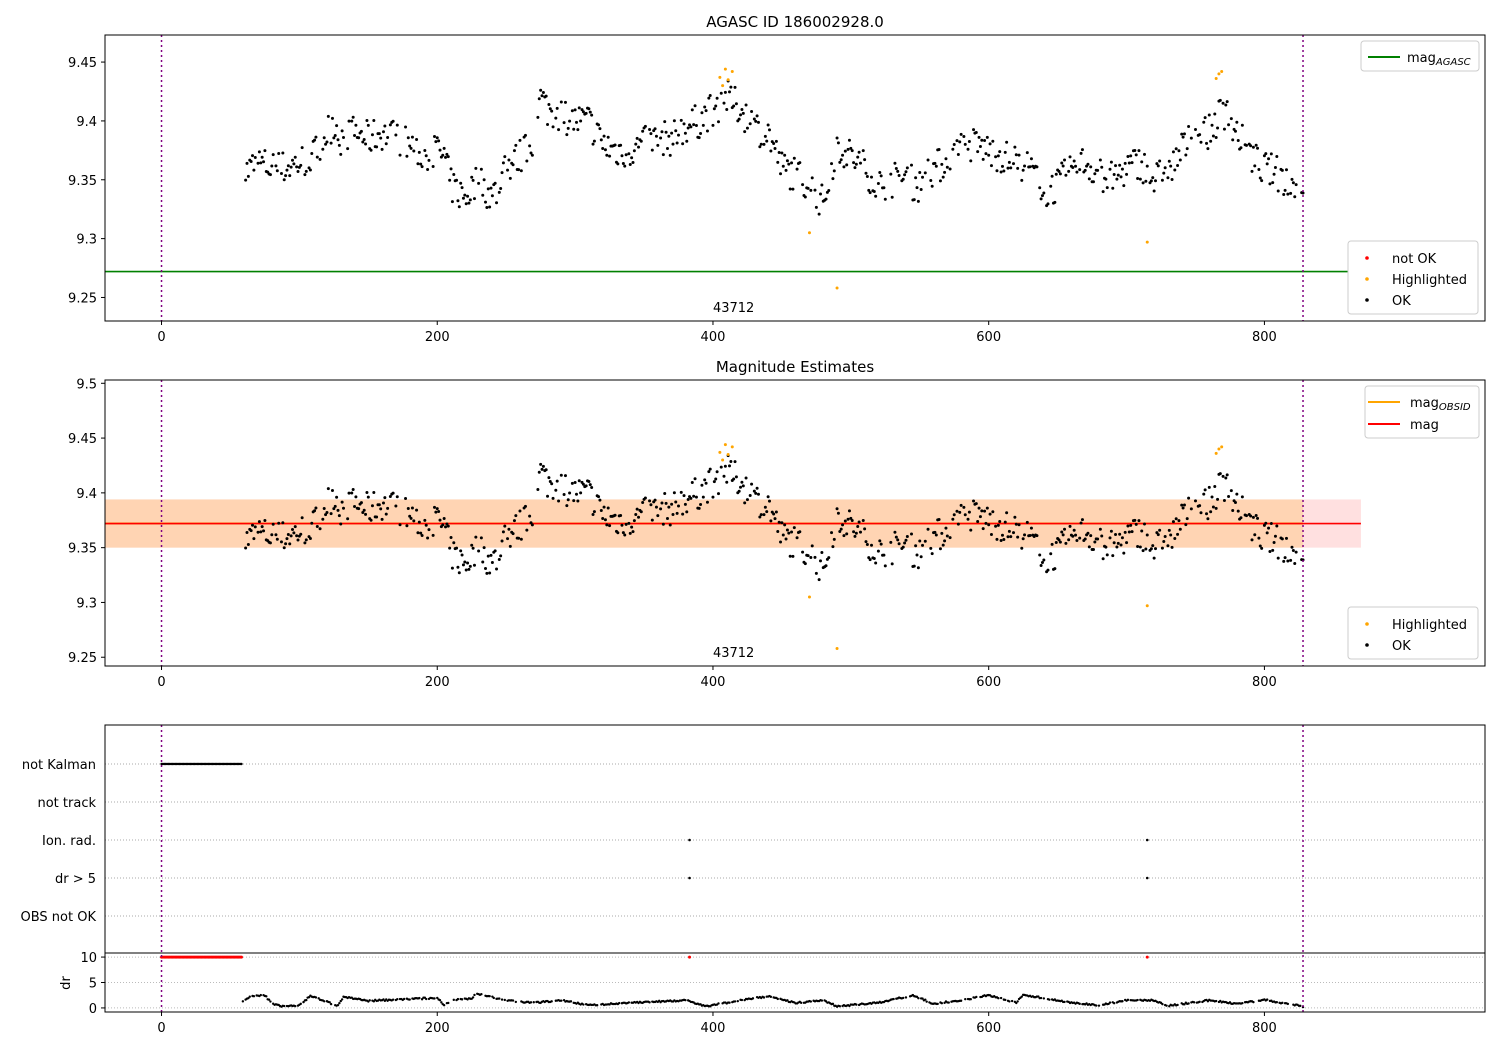 The image size is (1500, 1050). Describe the element at coordinates (66, 983) in the screenshot. I see `dr-axis-label: dr` at that location.